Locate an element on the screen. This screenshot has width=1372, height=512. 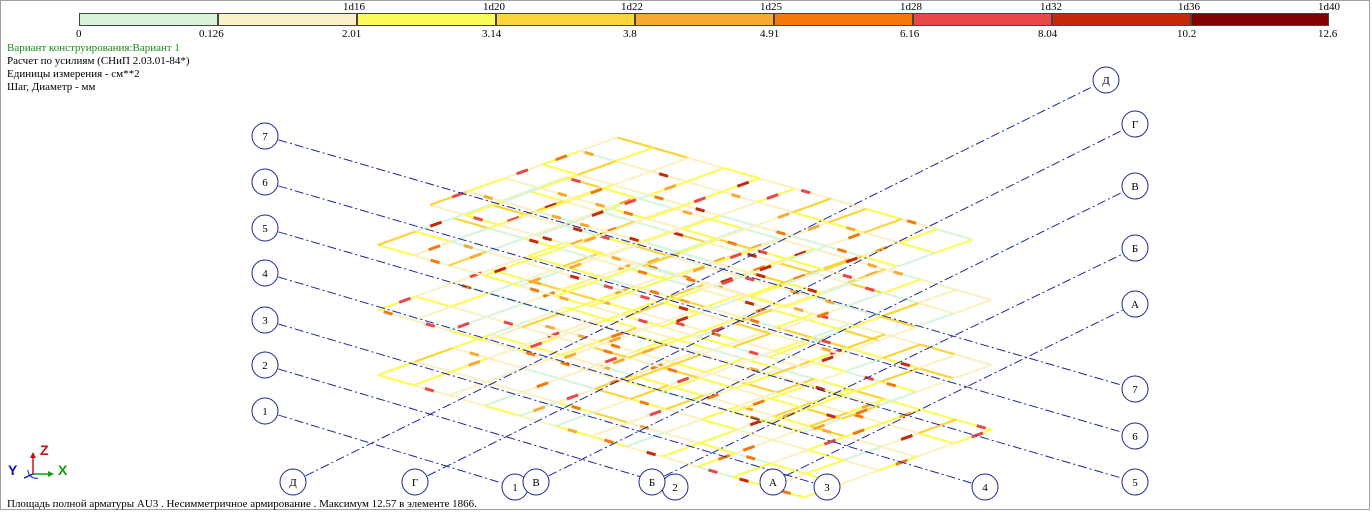
axis-marker-2-end: 2 is located at coordinates (675, 487).